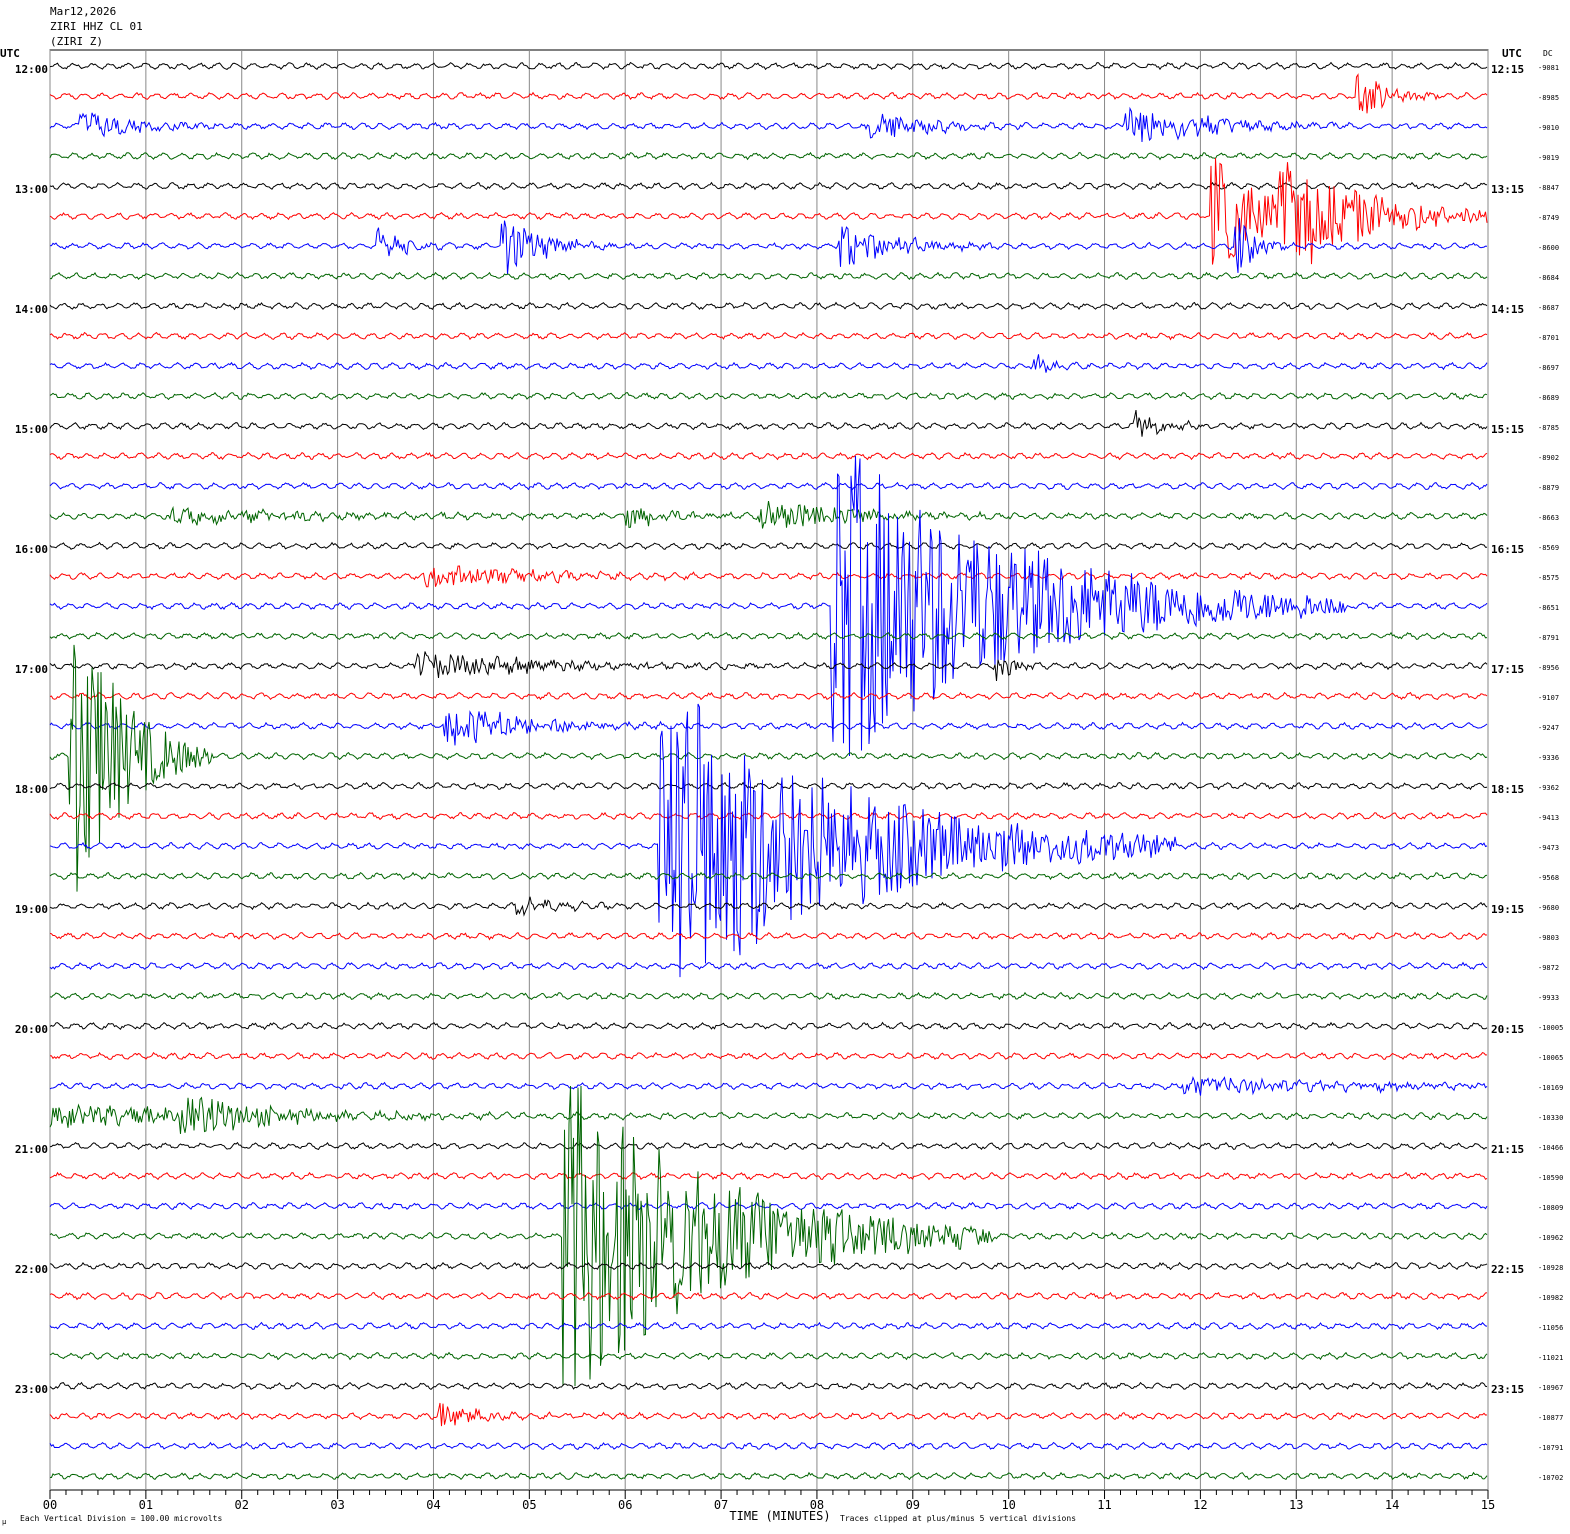 The width and height of the screenshot is (1570, 1534). I want to click on right-hour-label: 14:15, so click(1507, 309).